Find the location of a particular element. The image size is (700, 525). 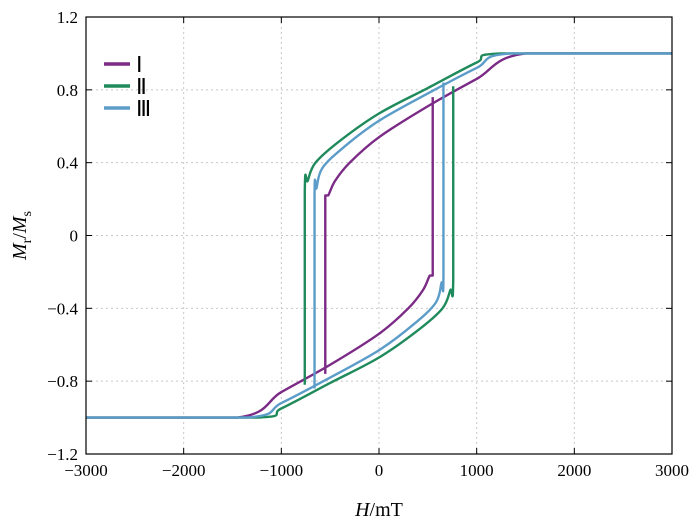

y-tick-label: 1.2 is located at coordinates (67, 17).